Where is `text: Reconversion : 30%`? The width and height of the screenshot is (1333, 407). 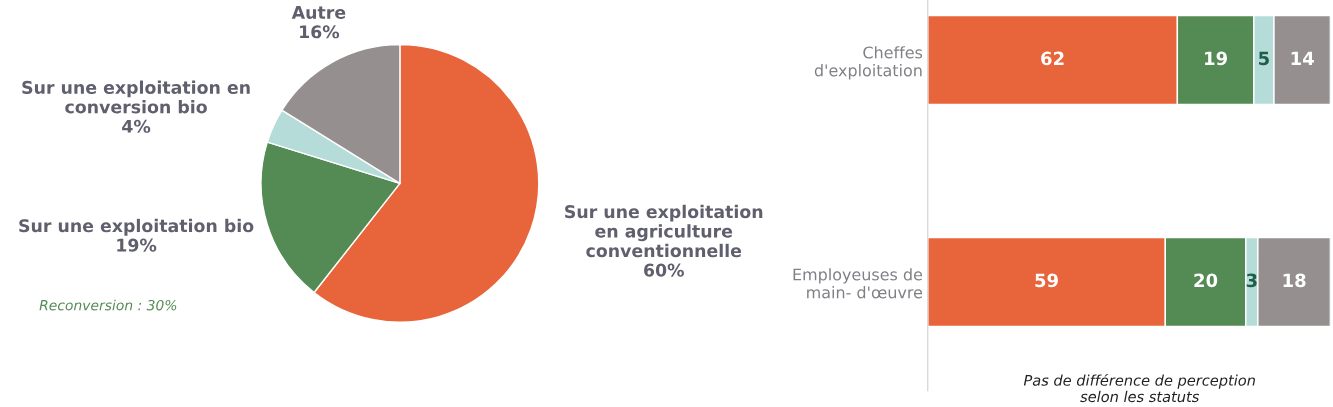
text: Reconversion : 30% is located at coordinates (108, 305).